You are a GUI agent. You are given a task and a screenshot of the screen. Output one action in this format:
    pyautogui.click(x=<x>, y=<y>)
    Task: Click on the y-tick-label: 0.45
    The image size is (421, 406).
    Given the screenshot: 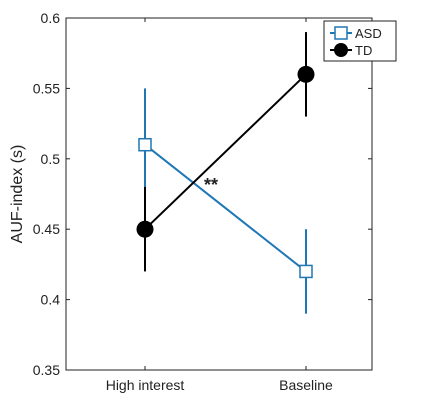 What is the action you would take?
    pyautogui.click(x=46, y=229)
    